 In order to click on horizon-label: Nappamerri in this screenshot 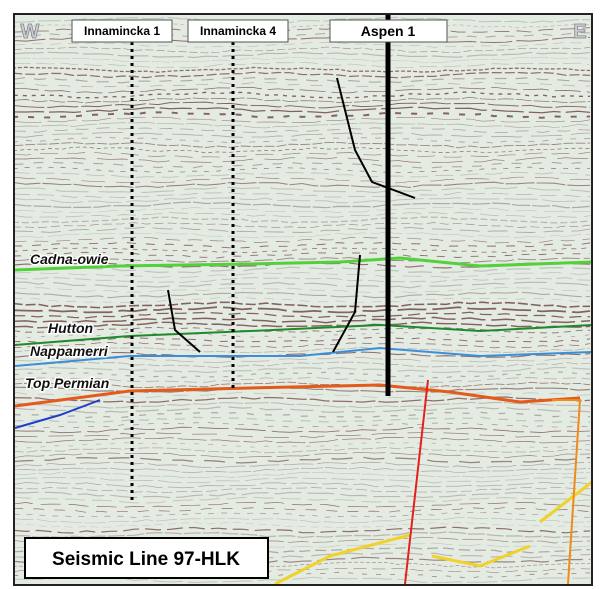, I will do `click(69, 351)`.